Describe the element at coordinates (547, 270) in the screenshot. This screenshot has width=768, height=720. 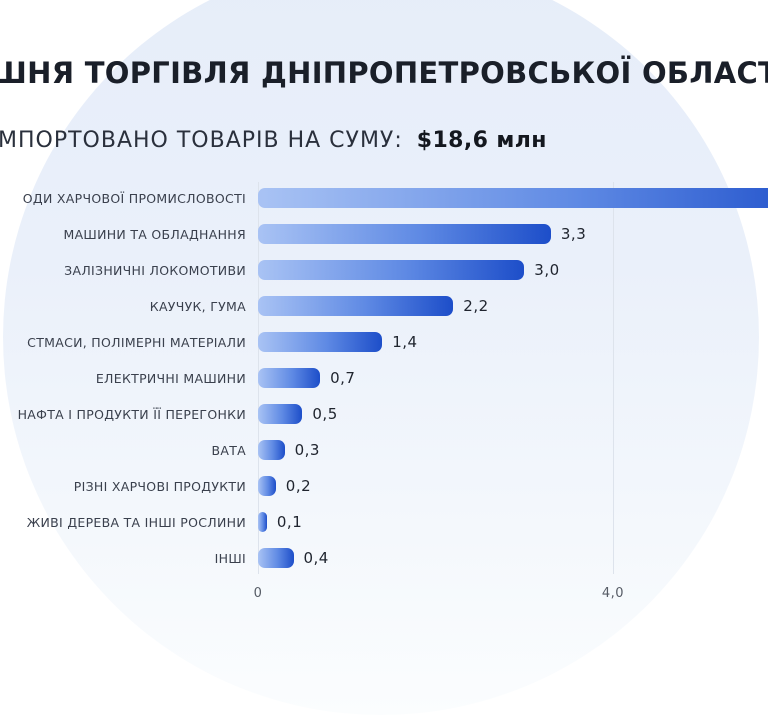
I see `value-label: 3,0` at that location.